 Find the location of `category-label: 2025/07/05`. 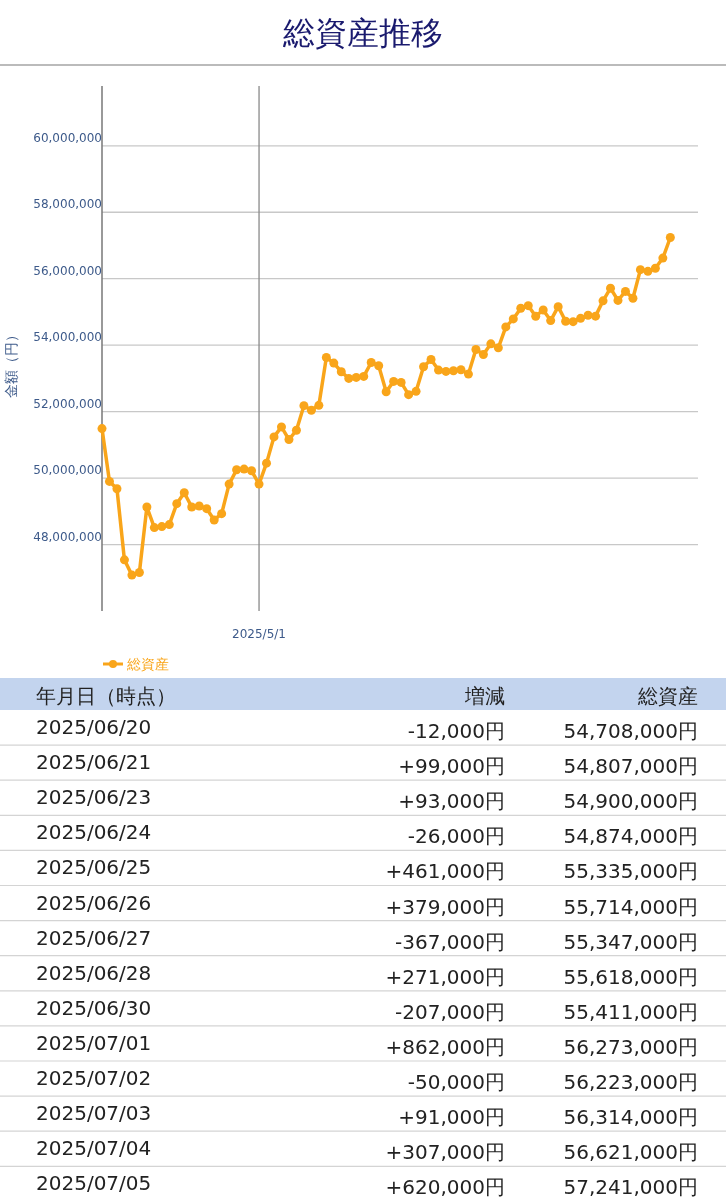

category-label: 2025/07/05 is located at coordinates (94, 1183).